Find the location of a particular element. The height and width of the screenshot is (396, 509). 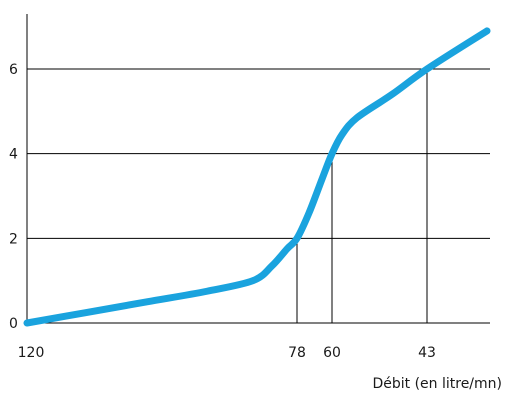

y-tick-label-0: 0 is located at coordinates (13, 324).